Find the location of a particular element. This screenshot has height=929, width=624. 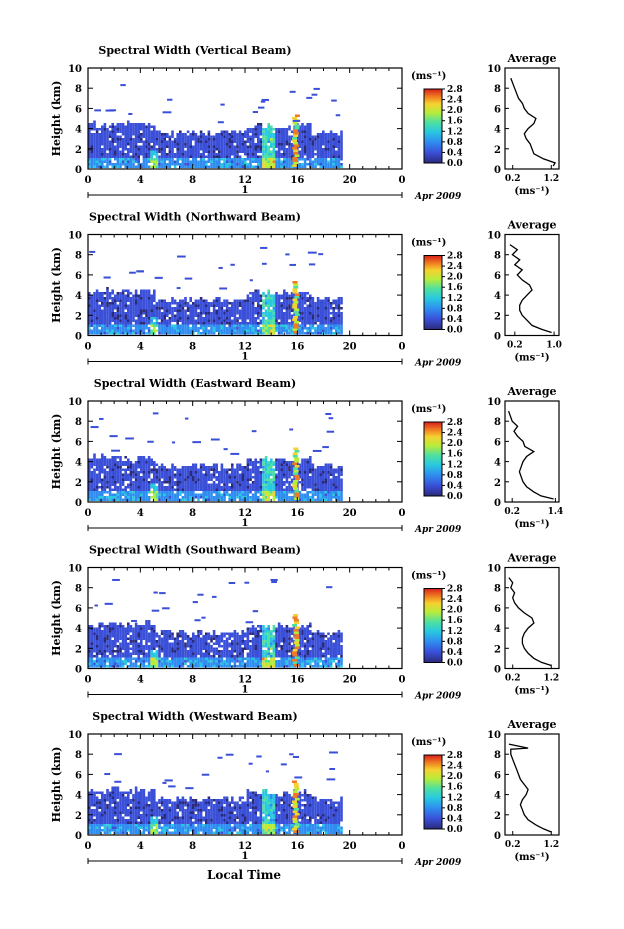

avg-x-tick-label: 0.2 is located at coordinates (512, 512).